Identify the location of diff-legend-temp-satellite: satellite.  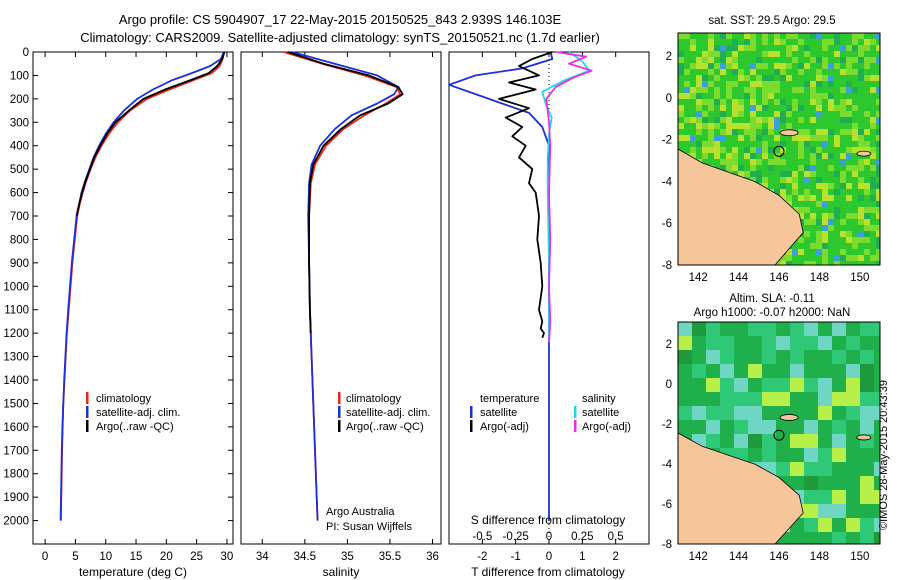
(498, 413).